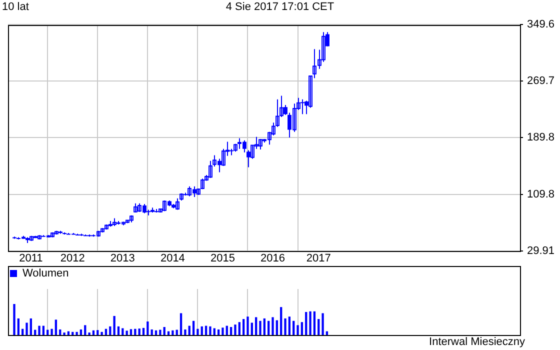 This screenshot has width=560, height=350. What do you see at coordinates (222, 258) in the screenshot?
I see `x-tick-label: 2015` at bounding box center [222, 258].